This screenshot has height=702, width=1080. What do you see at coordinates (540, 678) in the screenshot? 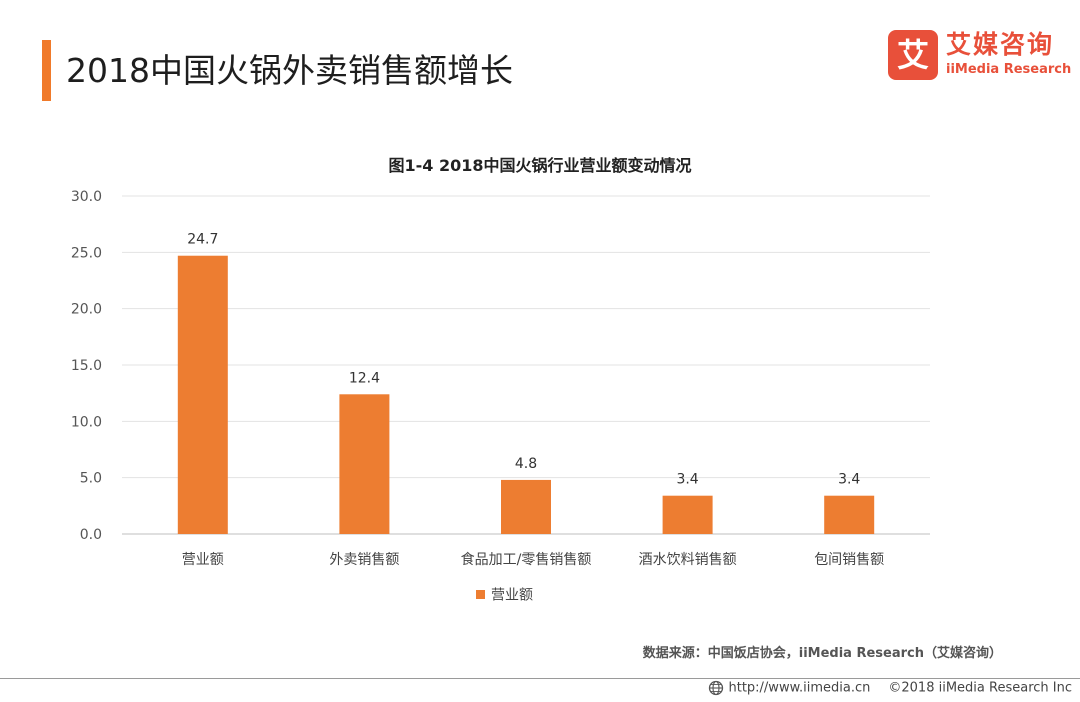
I see `footer-divider` at bounding box center [540, 678].